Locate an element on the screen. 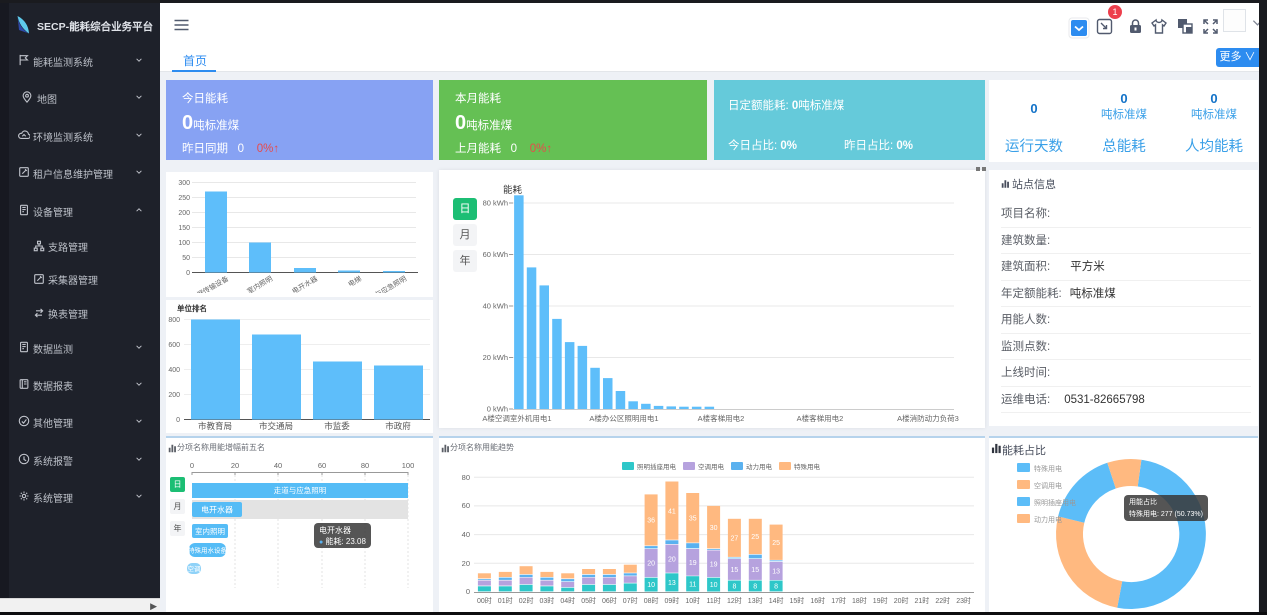 The width and height of the screenshot is (1267, 615). svg-text: 80 kWh is located at coordinates (495, 203).